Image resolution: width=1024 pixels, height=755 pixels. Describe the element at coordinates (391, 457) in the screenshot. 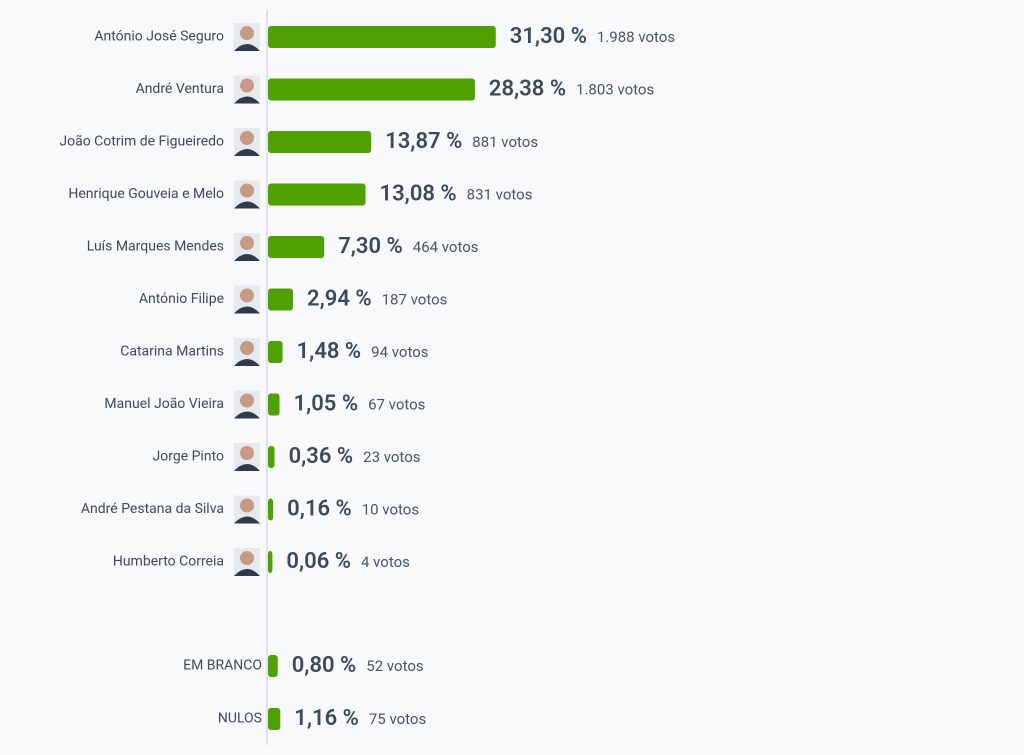

I see `votes-label: 23 votos` at that location.